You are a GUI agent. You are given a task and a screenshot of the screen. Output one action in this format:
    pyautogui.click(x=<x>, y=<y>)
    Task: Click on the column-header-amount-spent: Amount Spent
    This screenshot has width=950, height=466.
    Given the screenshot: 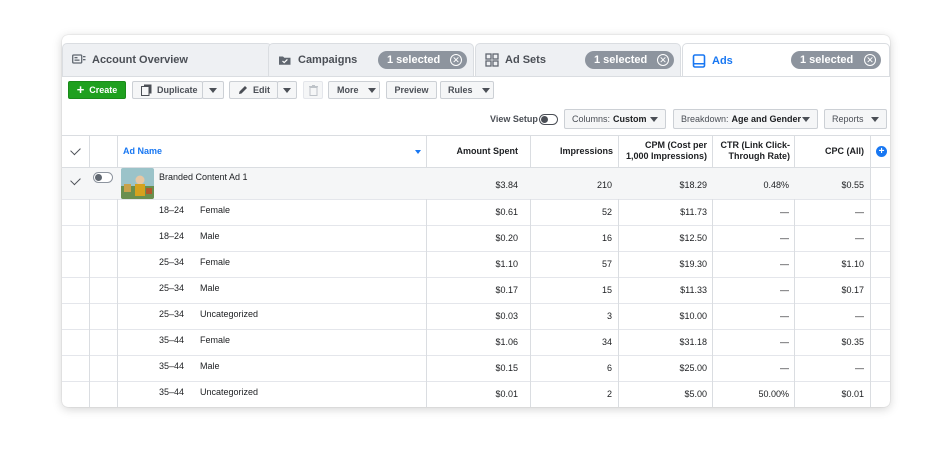 What is the action you would take?
    pyautogui.click(x=487, y=150)
    